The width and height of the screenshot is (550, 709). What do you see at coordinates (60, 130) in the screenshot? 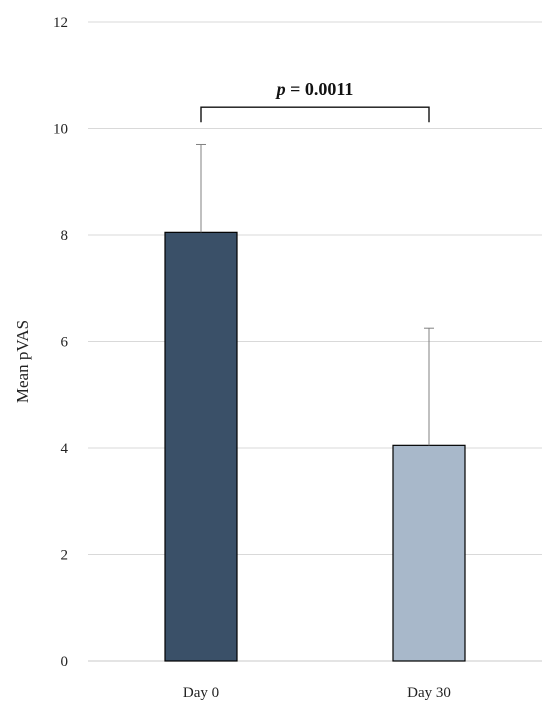
I see `y-tick-label: 10` at bounding box center [60, 130].